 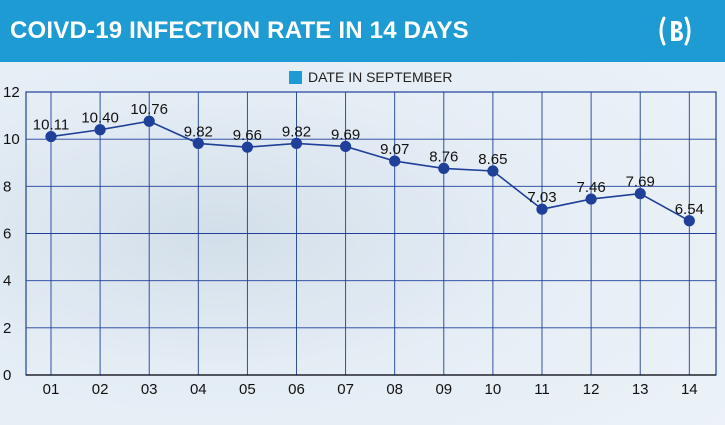 What do you see at coordinates (247, 389) in the screenshot?
I see `x-tick-label: 05` at bounding box center [247, 389].